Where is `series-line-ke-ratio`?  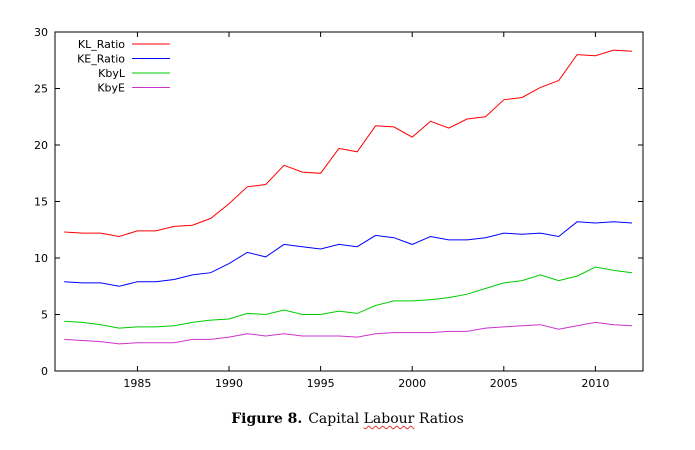 series-line-ke-ratio is located at coordinates (348, 254).